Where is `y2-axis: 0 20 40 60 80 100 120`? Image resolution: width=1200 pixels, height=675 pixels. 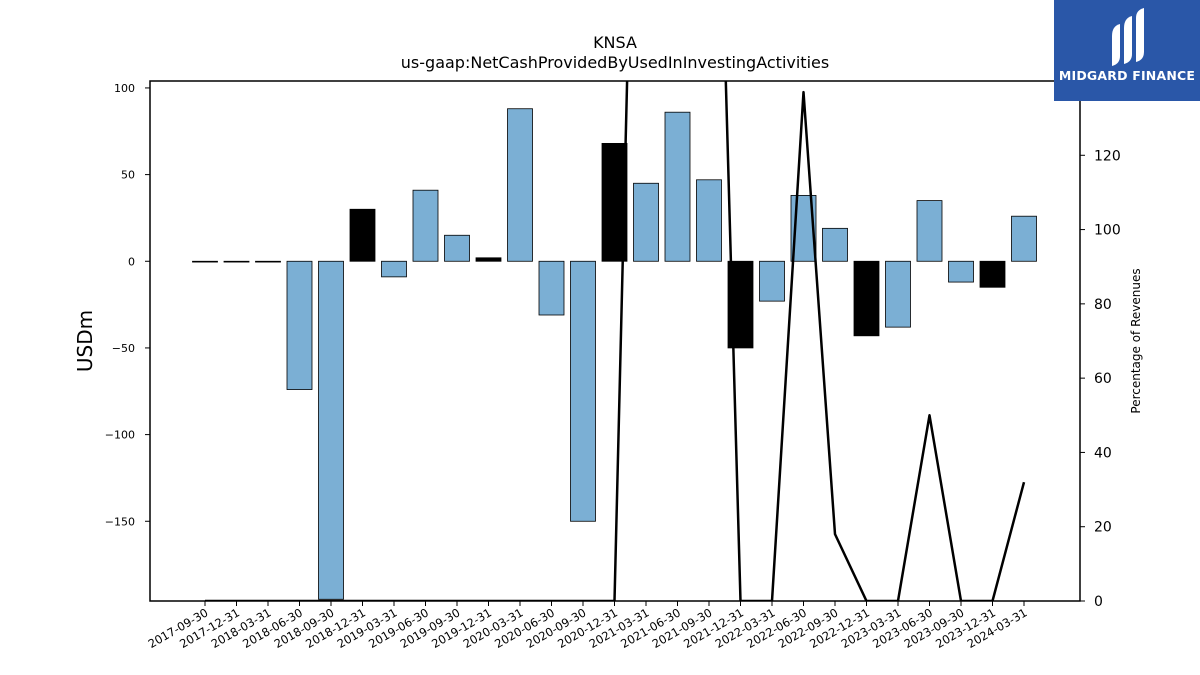
y2-axis: 0 20 40 60 80 100 120 is located at coordinates (1100, 379).